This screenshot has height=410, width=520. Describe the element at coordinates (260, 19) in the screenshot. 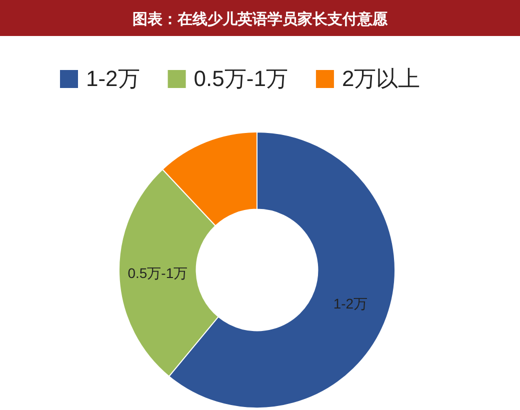

I see `chart-title: 图表：在线少儿英语学员家长支付意愿` at that location.